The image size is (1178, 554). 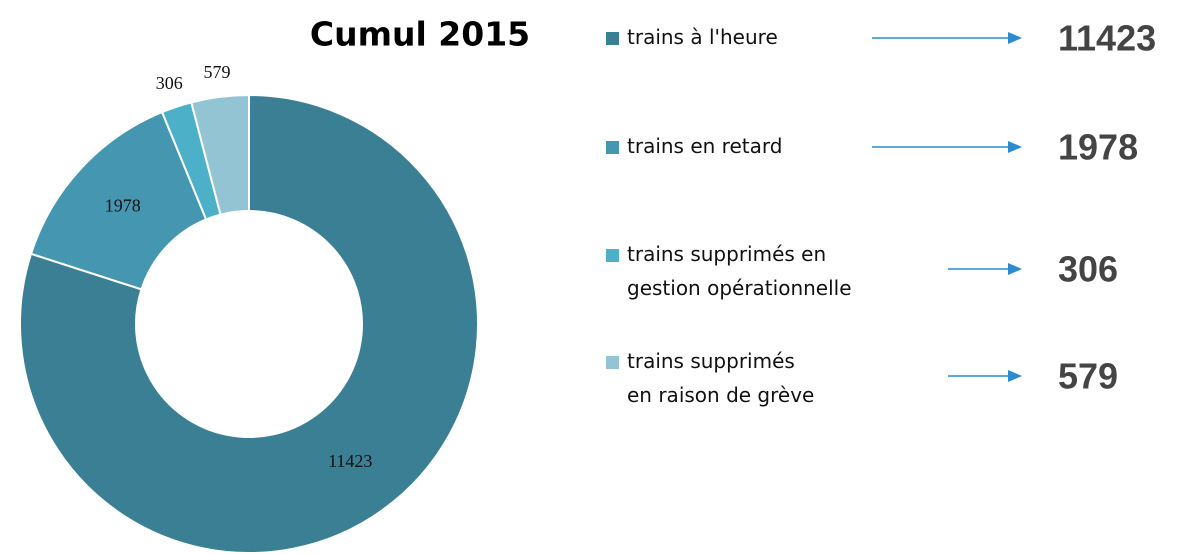 I want to click on donut-slice, so click(x=220, y=154).